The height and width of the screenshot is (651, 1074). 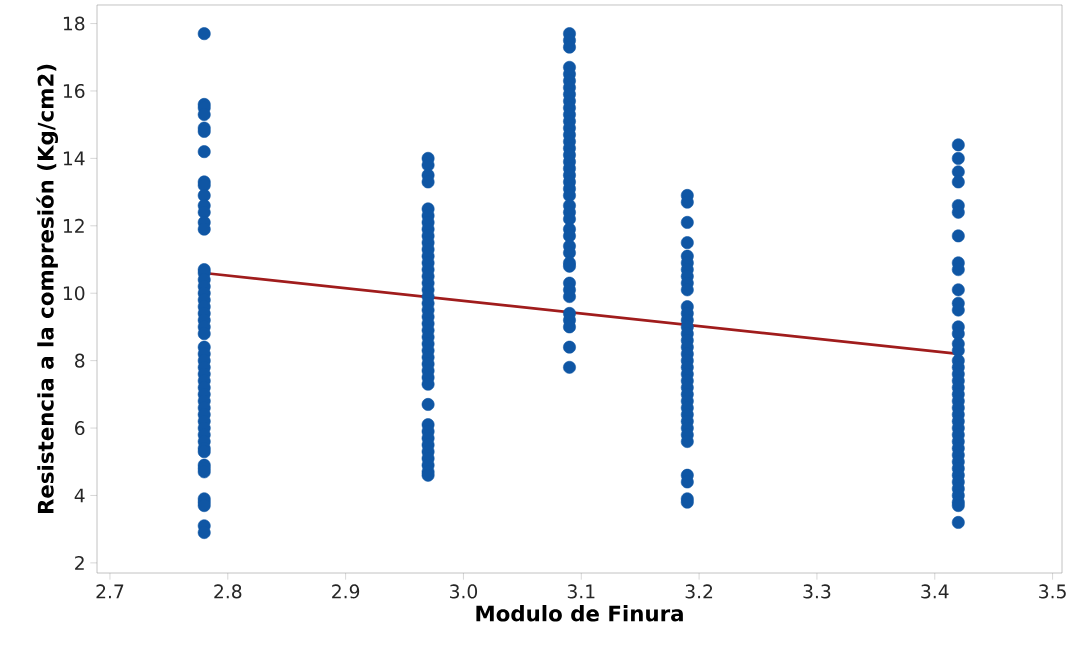 What do you see at coordinates (579, 613) in the screenshot?
I see `x-axis-title: Modulo de Finura` at bounding box center [579, 613].